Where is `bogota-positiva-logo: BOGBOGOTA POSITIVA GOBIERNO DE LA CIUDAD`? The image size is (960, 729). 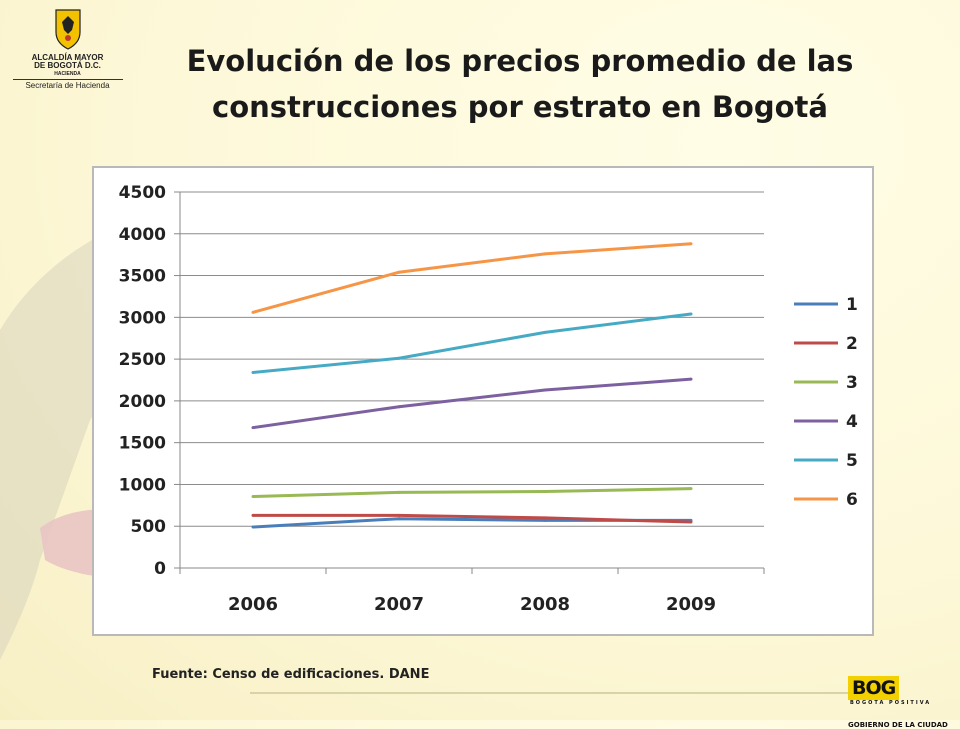
bogota-positiva-logo: BOGBOGOTA POSITIVA GOBIERNO DE LA CIUDAD is located at coordinates (902, 702).